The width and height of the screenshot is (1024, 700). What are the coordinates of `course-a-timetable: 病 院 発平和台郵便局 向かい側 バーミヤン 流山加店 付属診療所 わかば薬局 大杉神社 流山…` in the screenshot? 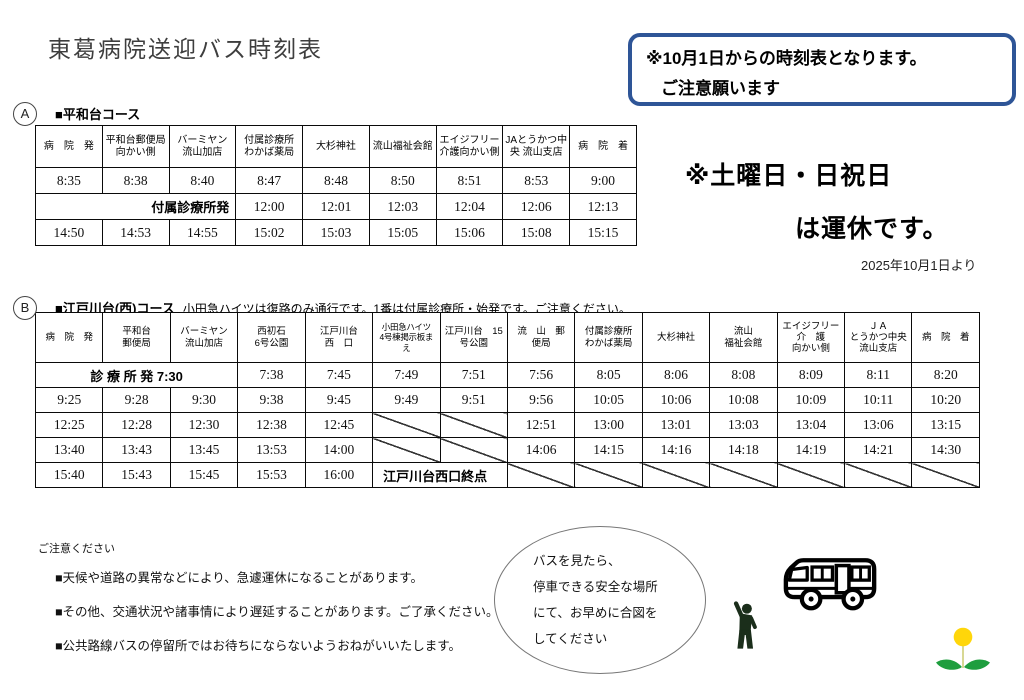 It's located at (335, 185).